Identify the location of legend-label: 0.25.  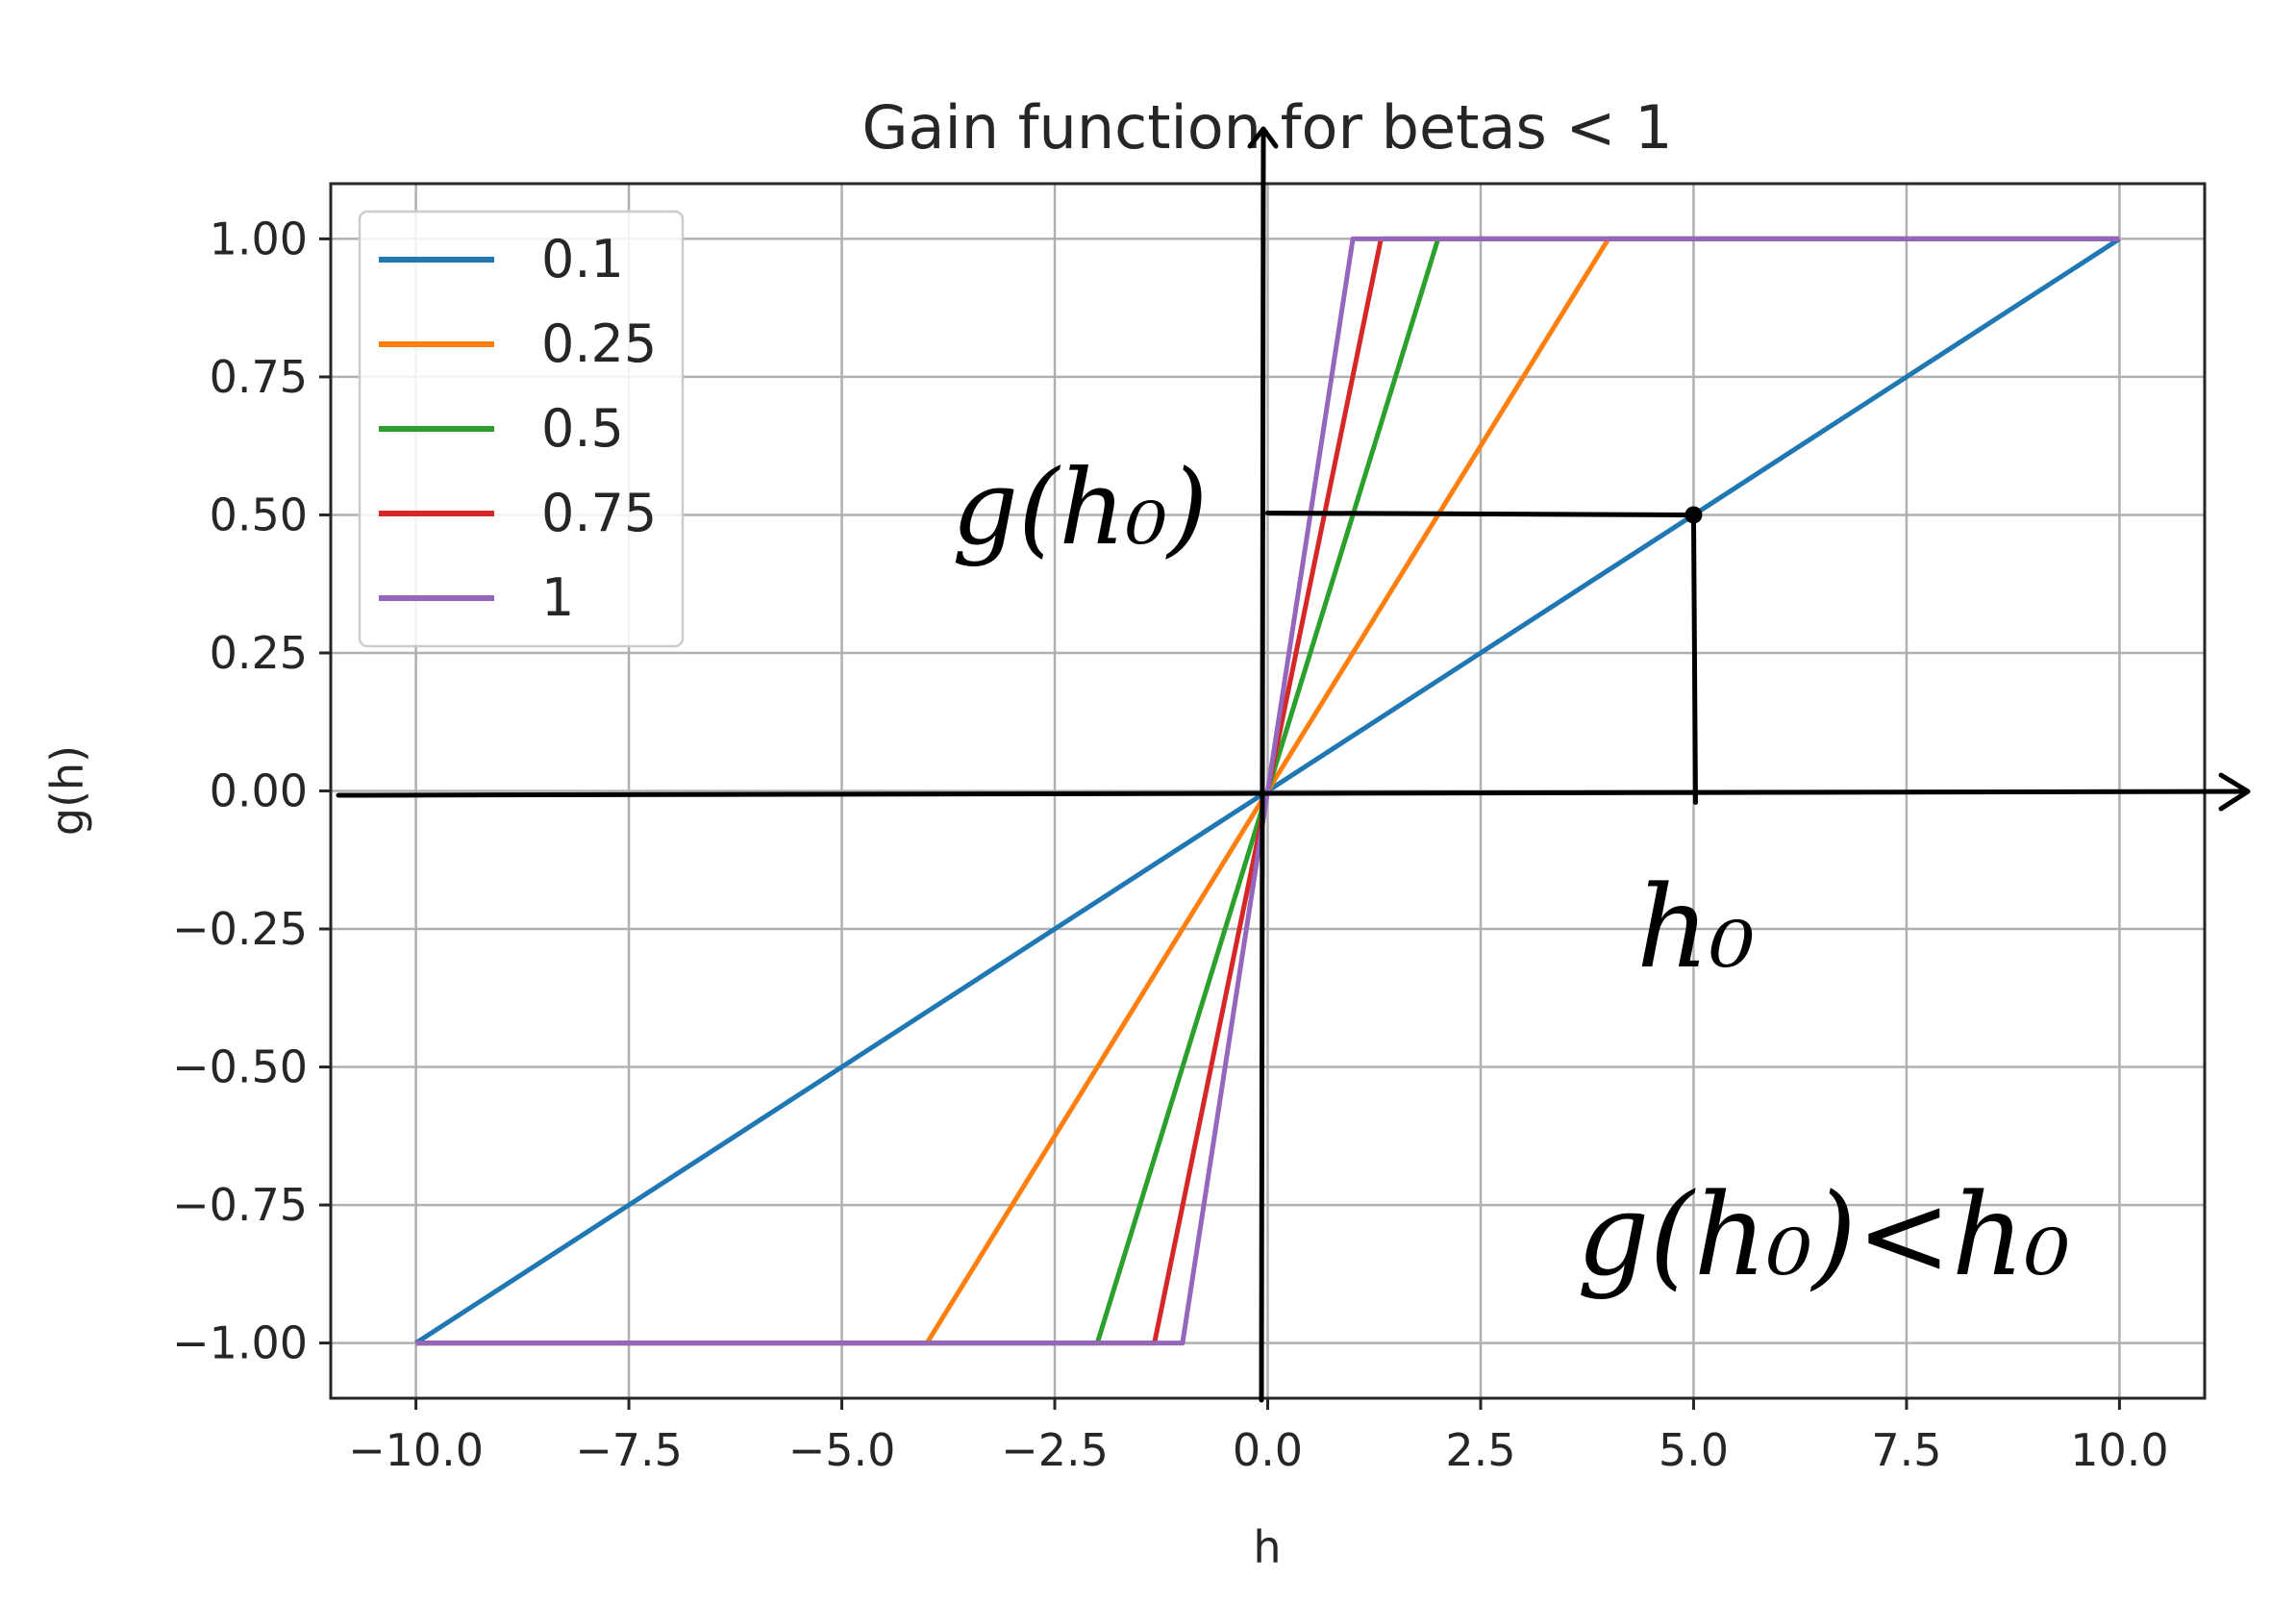
(599, 343).